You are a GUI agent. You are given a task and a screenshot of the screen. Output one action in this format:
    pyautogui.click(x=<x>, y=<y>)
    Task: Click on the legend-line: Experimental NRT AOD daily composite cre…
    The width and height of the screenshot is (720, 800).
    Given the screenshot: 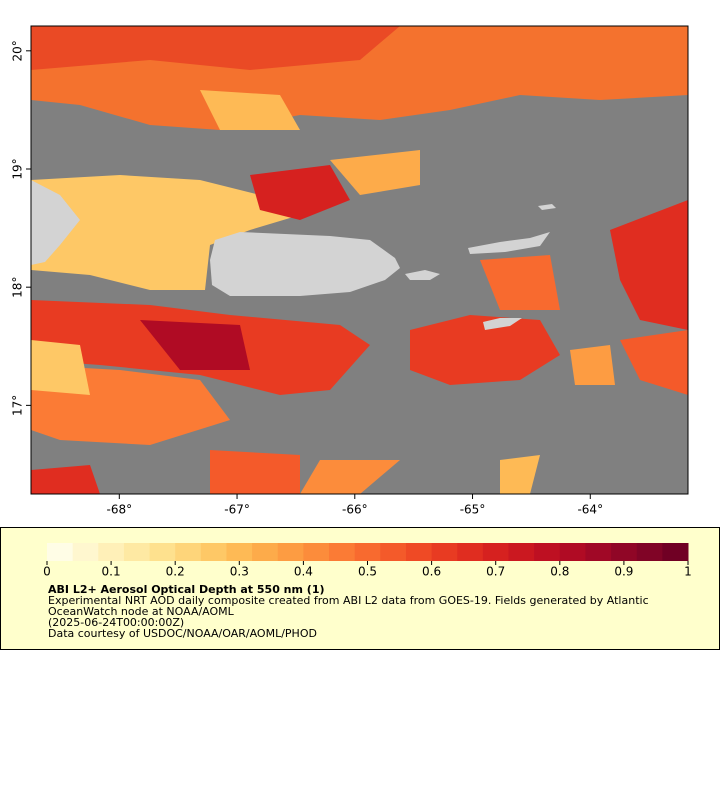 What is the action you would take?
    pyautogui.click(x=348, y=600)
    